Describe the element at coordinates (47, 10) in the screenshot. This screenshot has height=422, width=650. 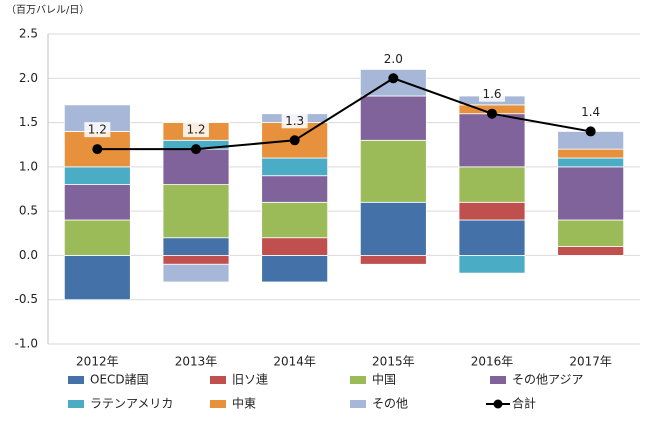
I see `unit-label: （百万バレル/日）` at that location.